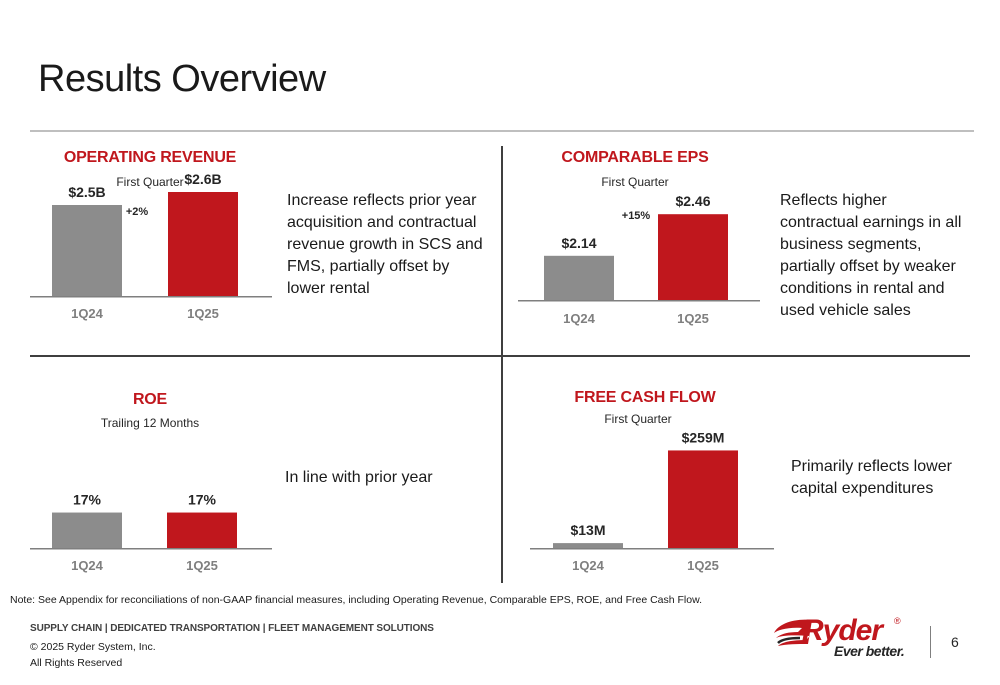 The width and height of the screenshot is (1000, 685). What do you see at coordinates (645, 397) in the screenshot?
I see `fcf-panel-title: FREE CASH FLOW` at bounding box center [645, 397].